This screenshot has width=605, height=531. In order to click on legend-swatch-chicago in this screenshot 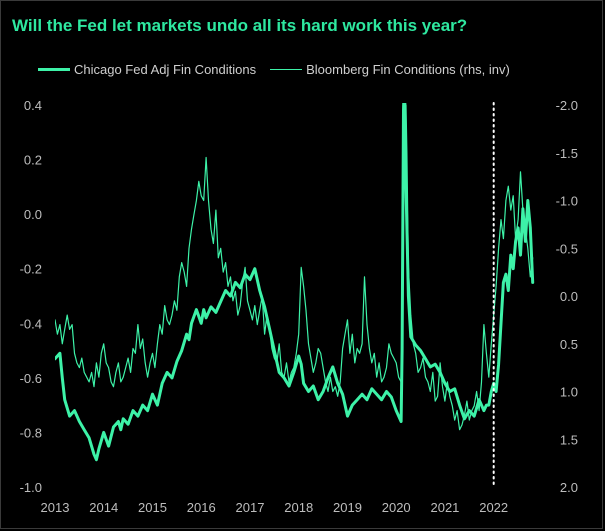, I will do `click(54, 69)`.